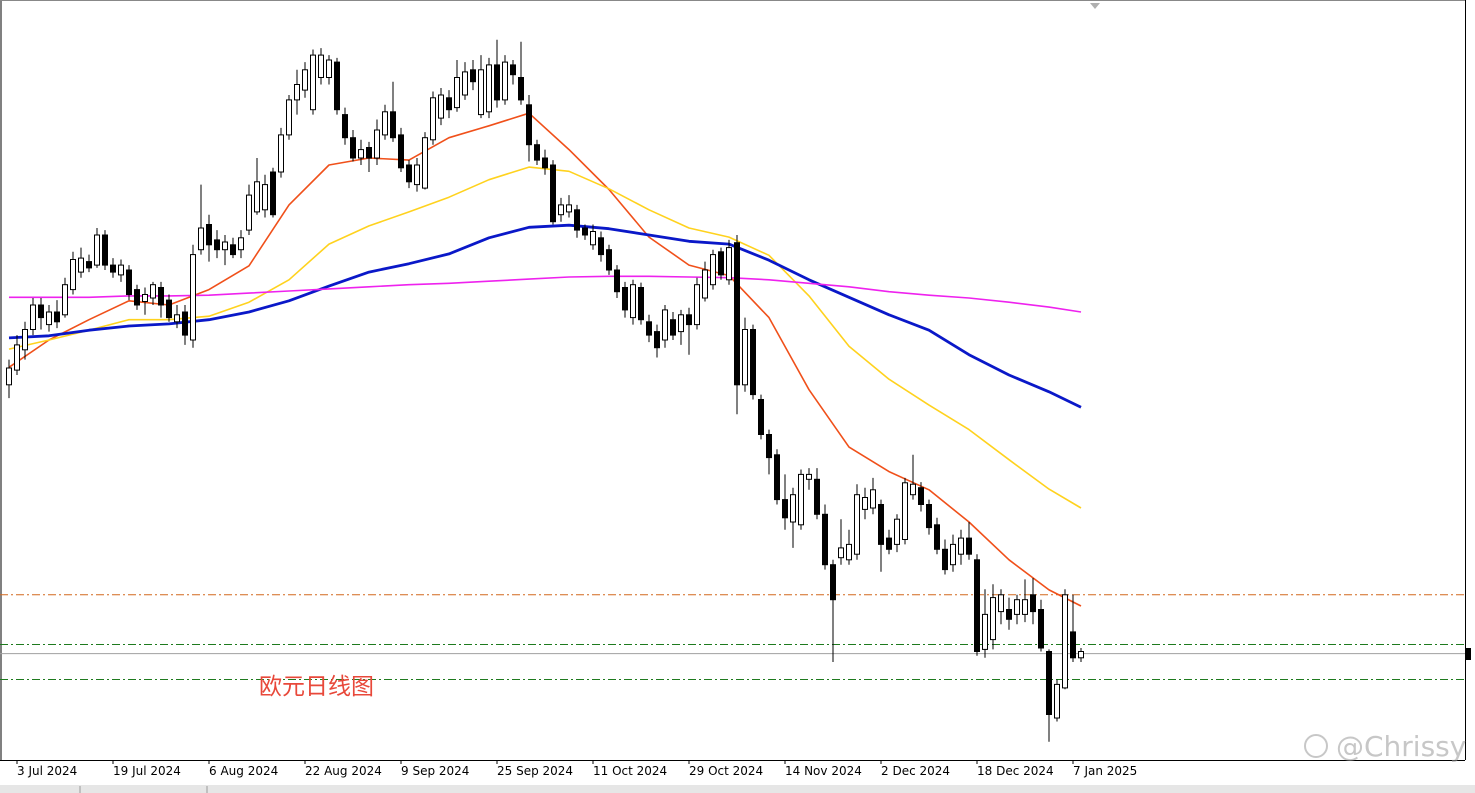 The height and width of the screenshot is (793, 1475). What do you see at coordinates (726, 771) in the screenshot?
I see `x-tick-label: 29 Oct 2024` at bounding box center [726, 771].